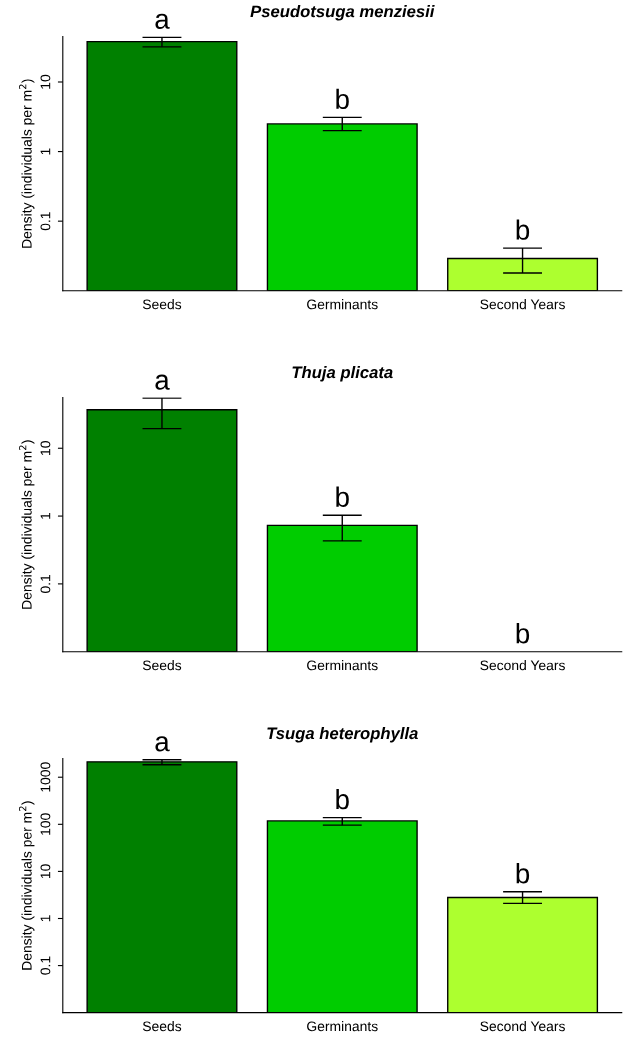  I want to click on chart-title: Thuja plicata, so click(342, 373).